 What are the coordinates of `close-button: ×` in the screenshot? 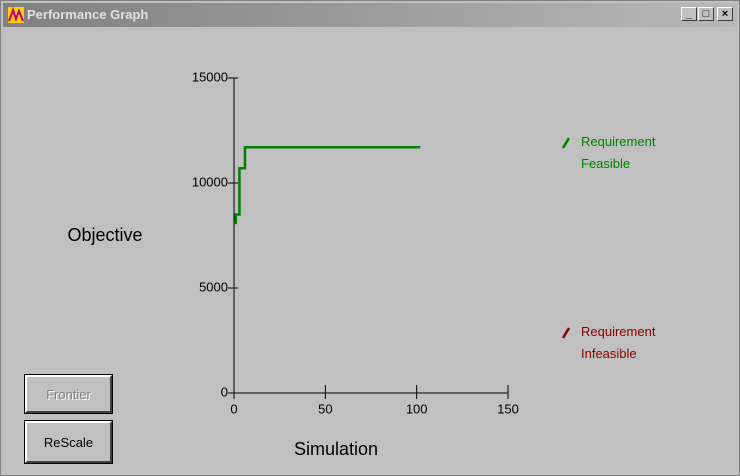 It's located at (725, 14).